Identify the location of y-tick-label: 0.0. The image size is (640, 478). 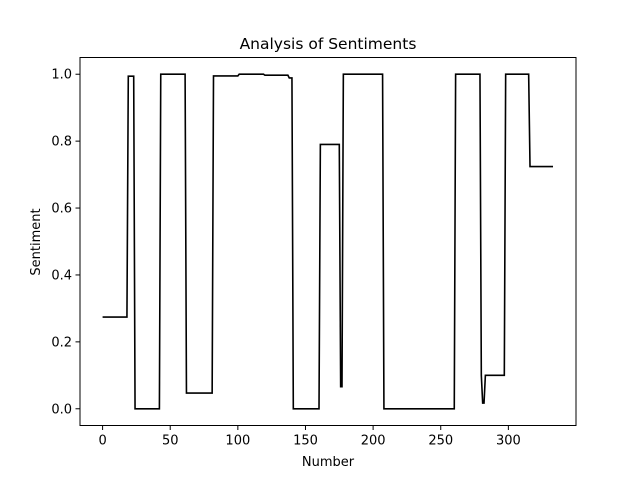
(61, 409).